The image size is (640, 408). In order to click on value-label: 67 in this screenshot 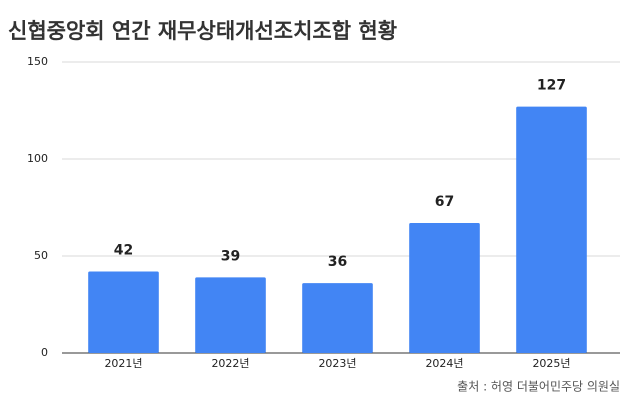, I will do `click(444, 202)`.